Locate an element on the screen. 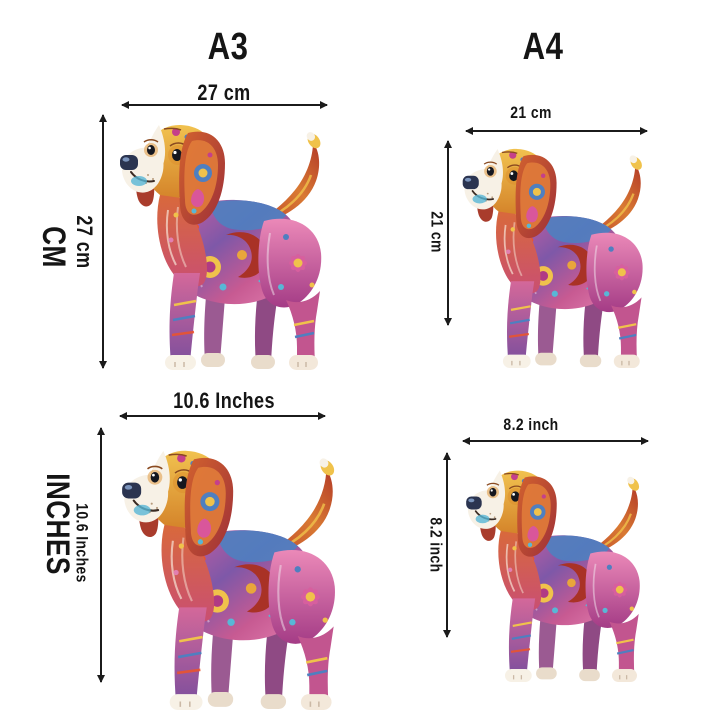 The image size is (720, 720). beagle-puzzle-image-a3-inches is located at coordinates (239, 571).